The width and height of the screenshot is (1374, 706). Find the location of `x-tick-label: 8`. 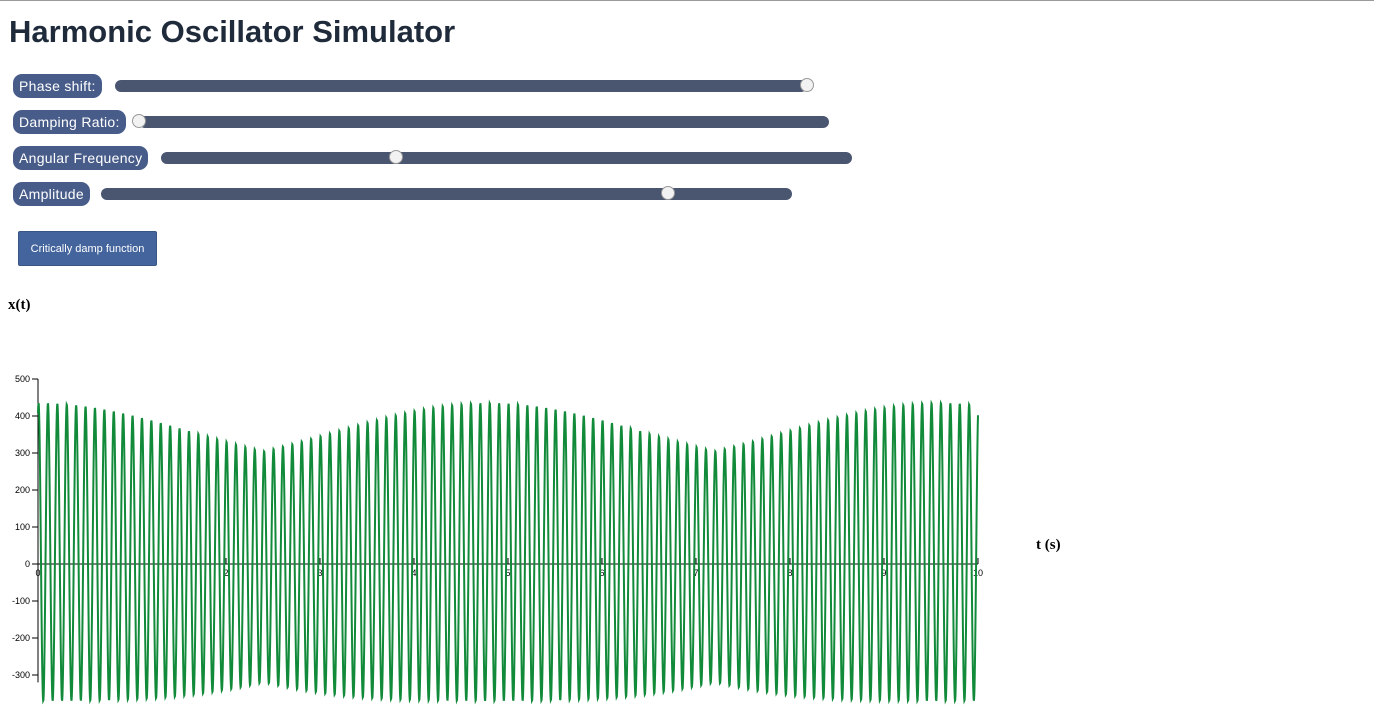

x-tick-label: 8 is located at coordinates (789, 573).